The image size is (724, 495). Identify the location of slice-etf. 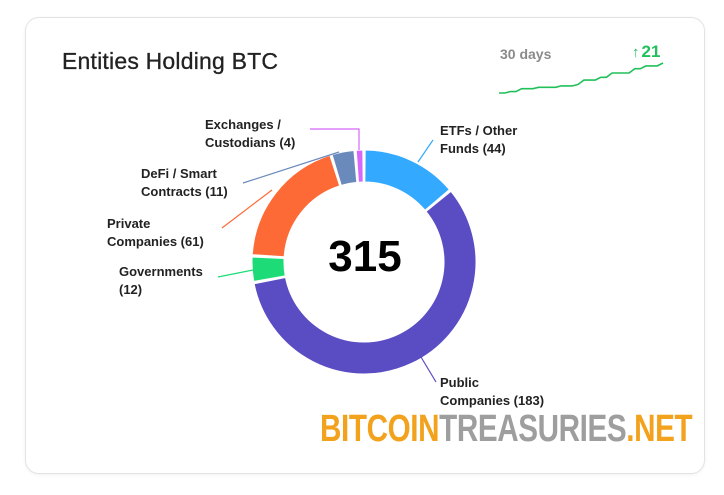
(407, 180).